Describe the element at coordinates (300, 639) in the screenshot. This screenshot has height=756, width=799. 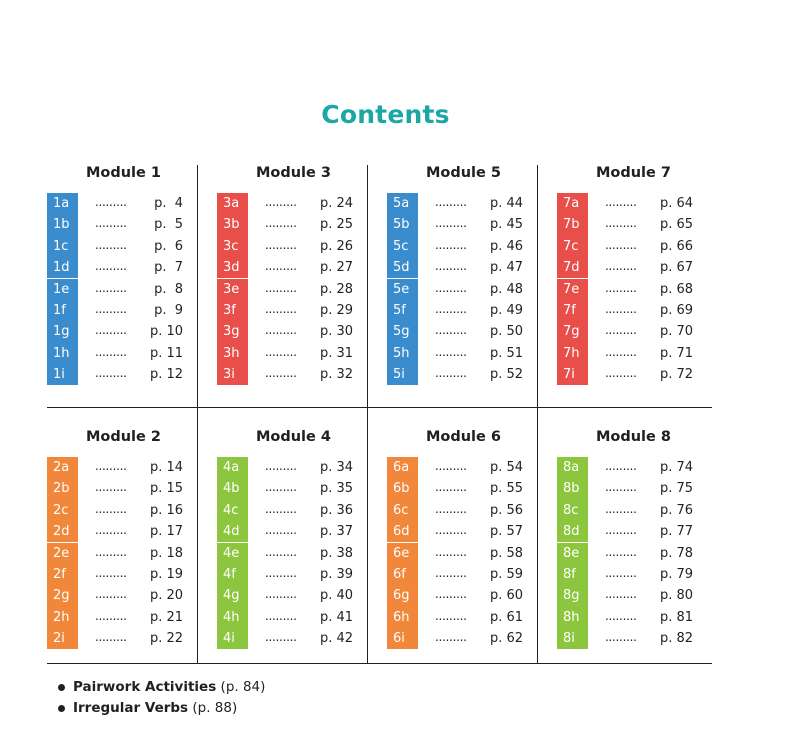
I see `lesson-row: 4i......... p. 42` at that location.